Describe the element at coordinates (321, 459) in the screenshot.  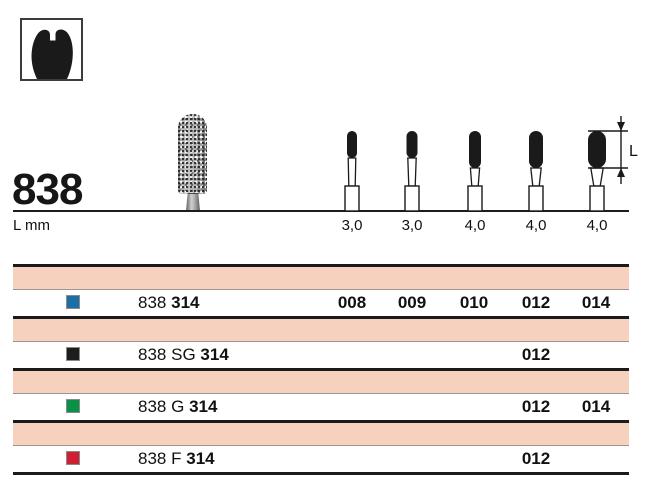
I see `table-row: 838 F 314 012` at that location.